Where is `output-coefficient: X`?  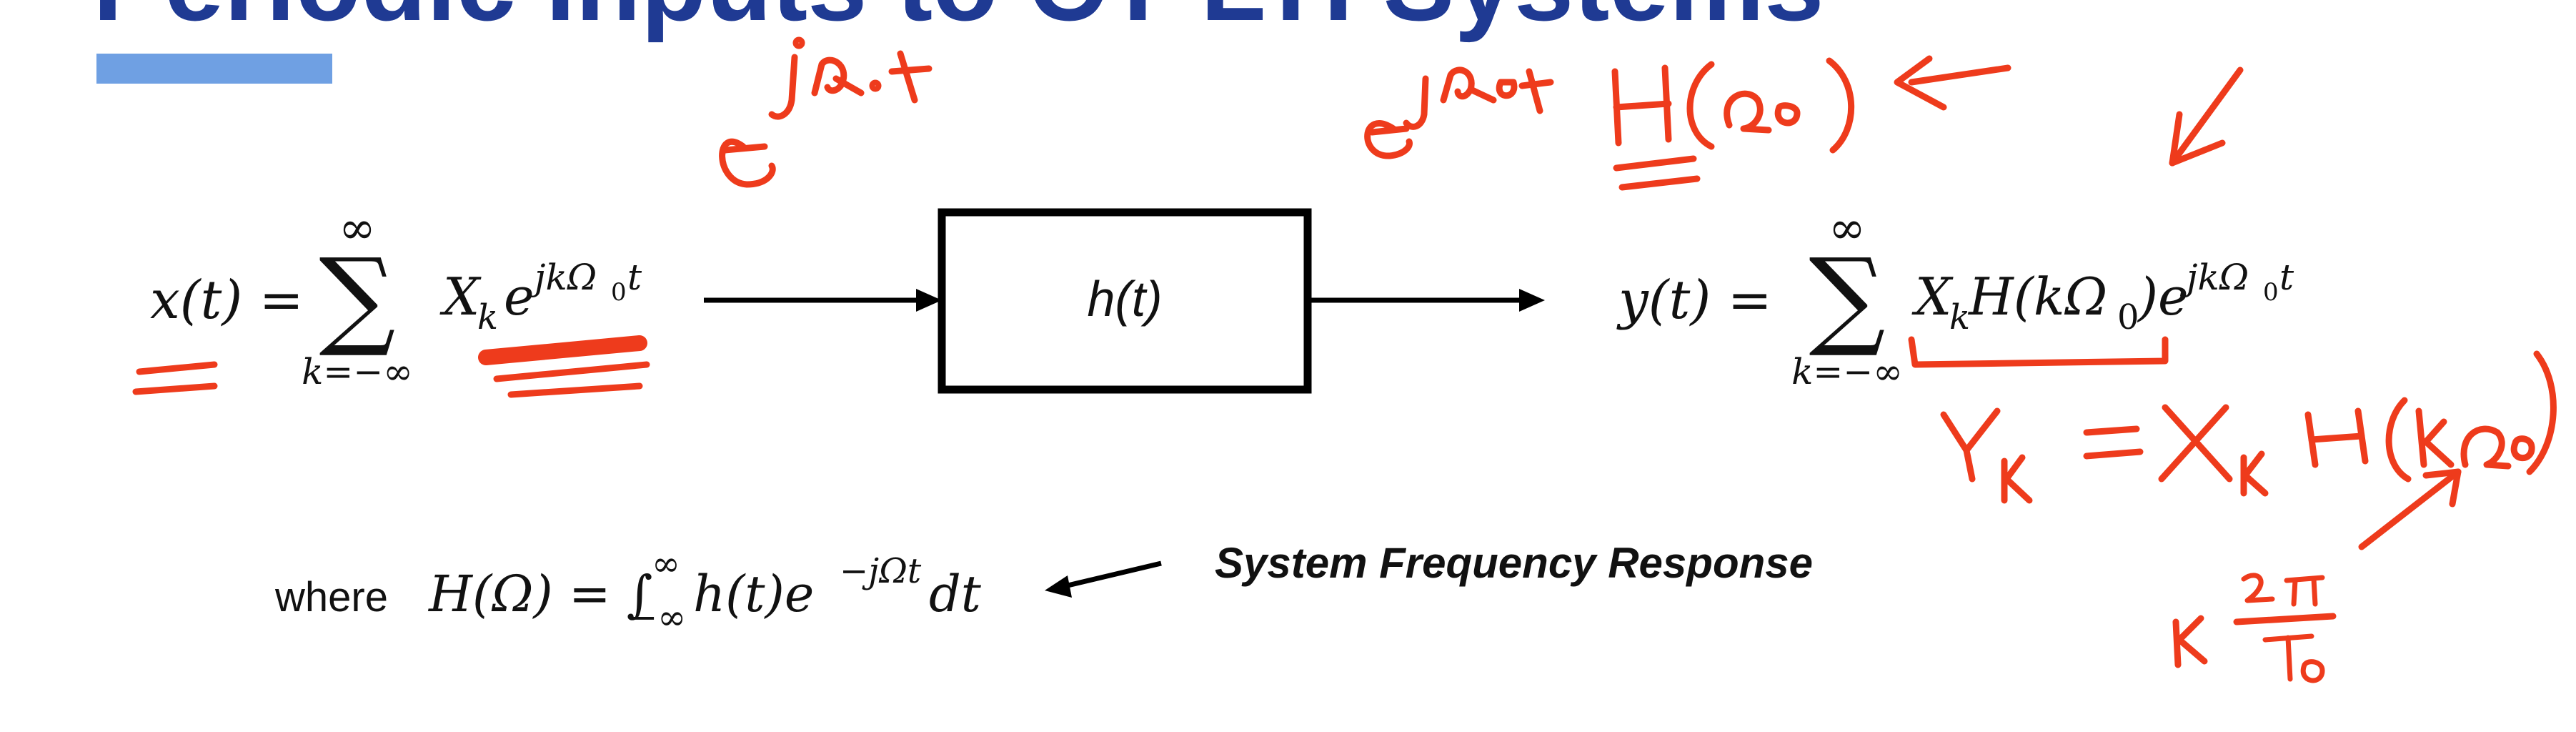
output-coefficient: X is located at coordinates (1932, 297).